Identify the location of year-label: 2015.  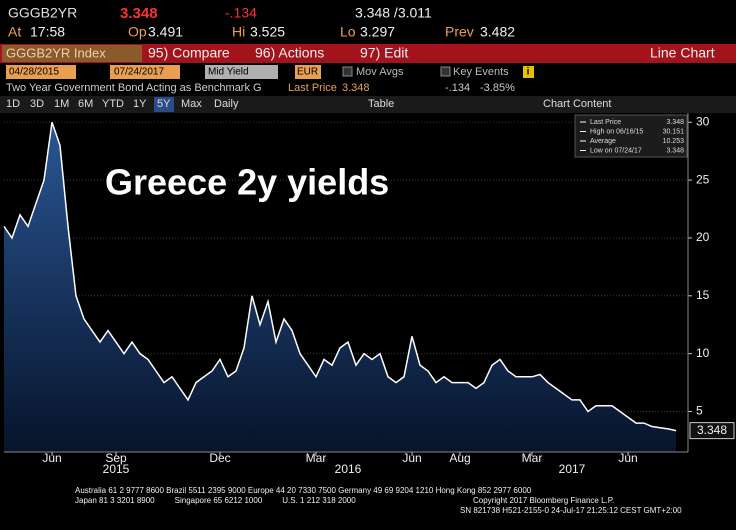
(116, 469).